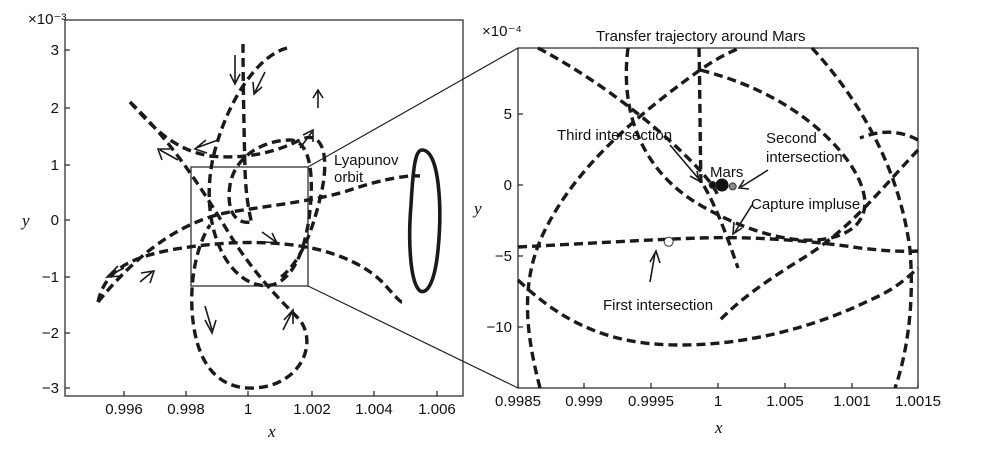 The width and height of the screenshot is (981, 450). I want to click on right-y-ticks: 5 0 −5 −10, so click(505, 221).